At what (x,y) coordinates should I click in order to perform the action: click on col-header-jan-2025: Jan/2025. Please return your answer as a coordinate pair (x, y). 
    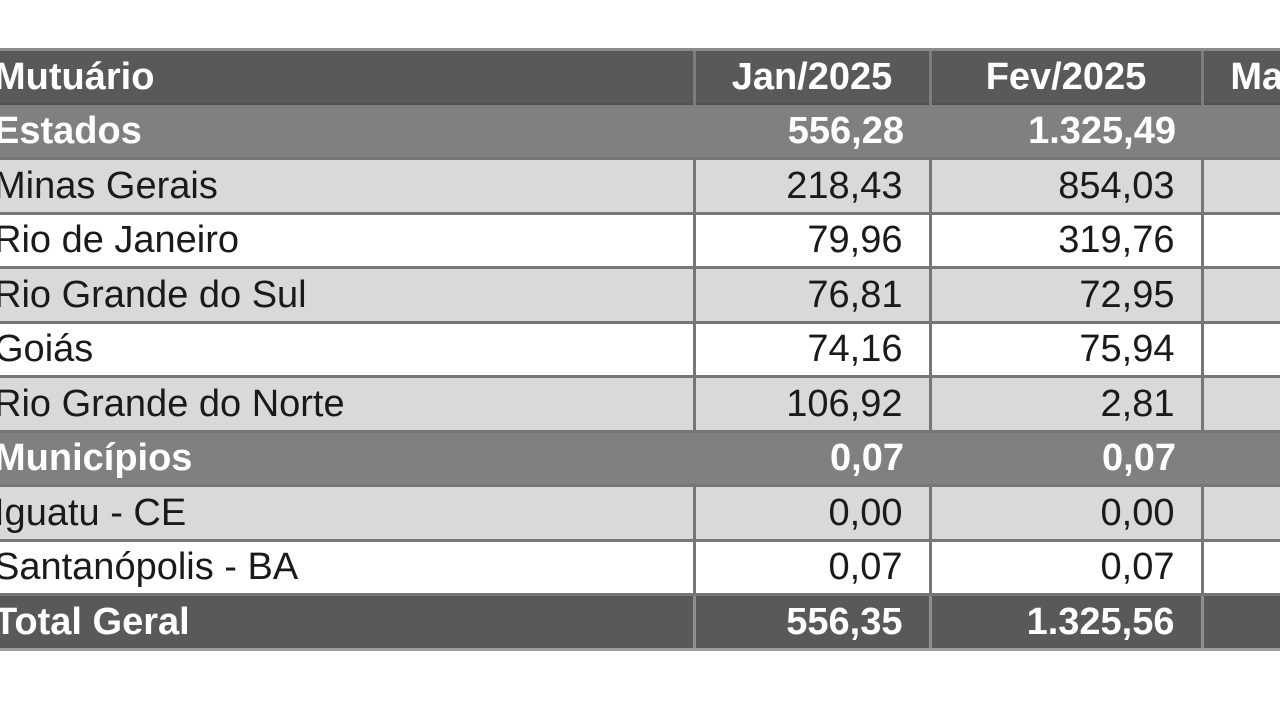
    Looking at the image, I should click on (811, 76).